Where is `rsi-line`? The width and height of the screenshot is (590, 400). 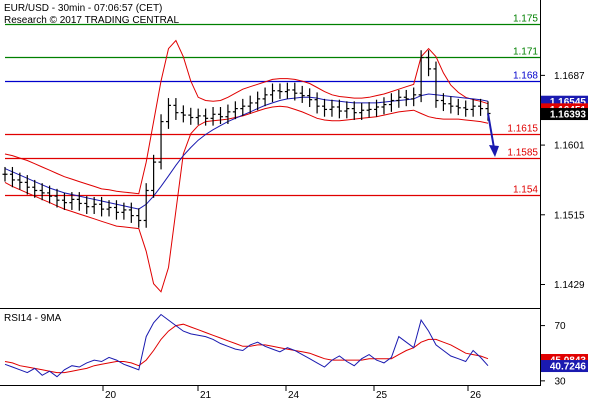
rsi-line is located at coordinates (246, 345).